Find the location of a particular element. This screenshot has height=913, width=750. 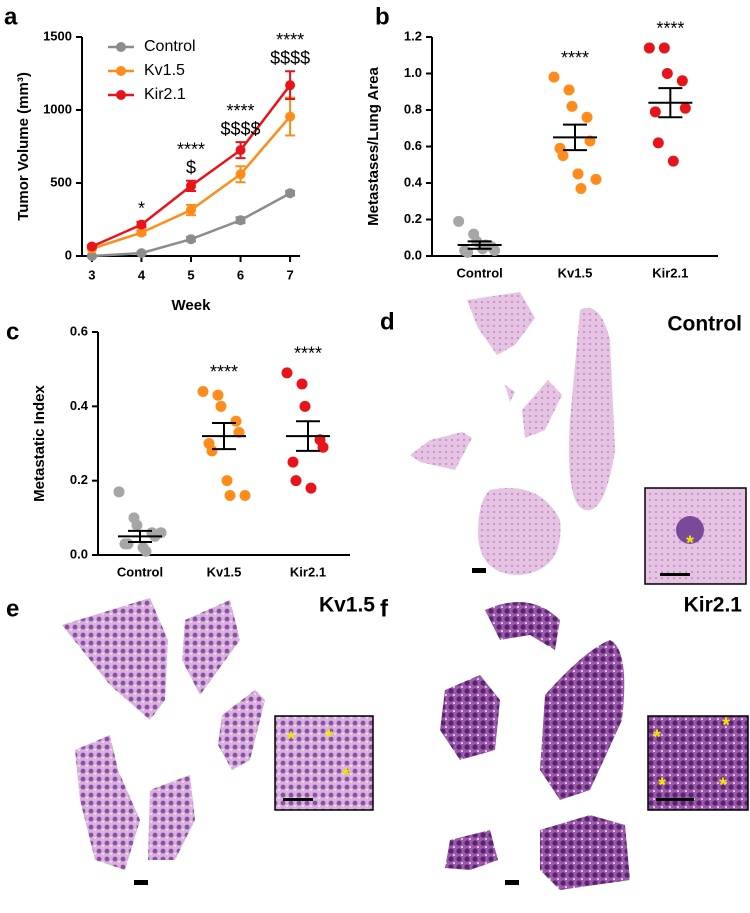

x-tick-label: 5 is located at coordinates (190, 274).